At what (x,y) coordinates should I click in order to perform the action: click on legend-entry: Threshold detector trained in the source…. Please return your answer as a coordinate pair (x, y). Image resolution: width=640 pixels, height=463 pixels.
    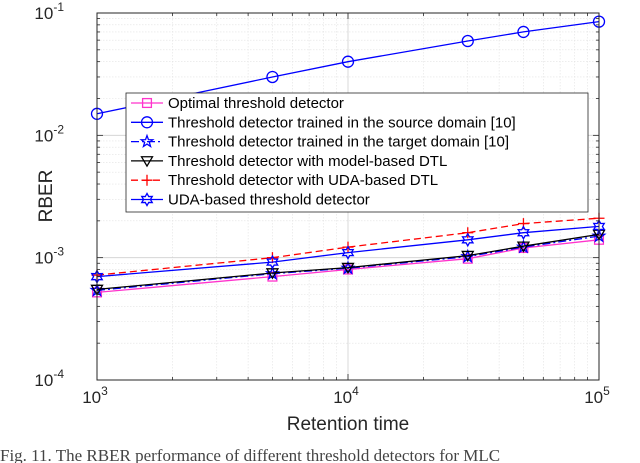
    Looking at the image, I should click on (323, 122).